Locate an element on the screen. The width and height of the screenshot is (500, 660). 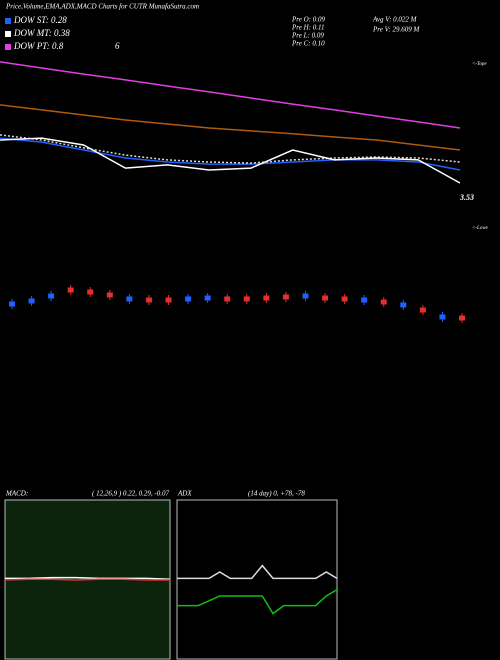
stat: Pre O: 0.09 is located at coordinates (308, 20).